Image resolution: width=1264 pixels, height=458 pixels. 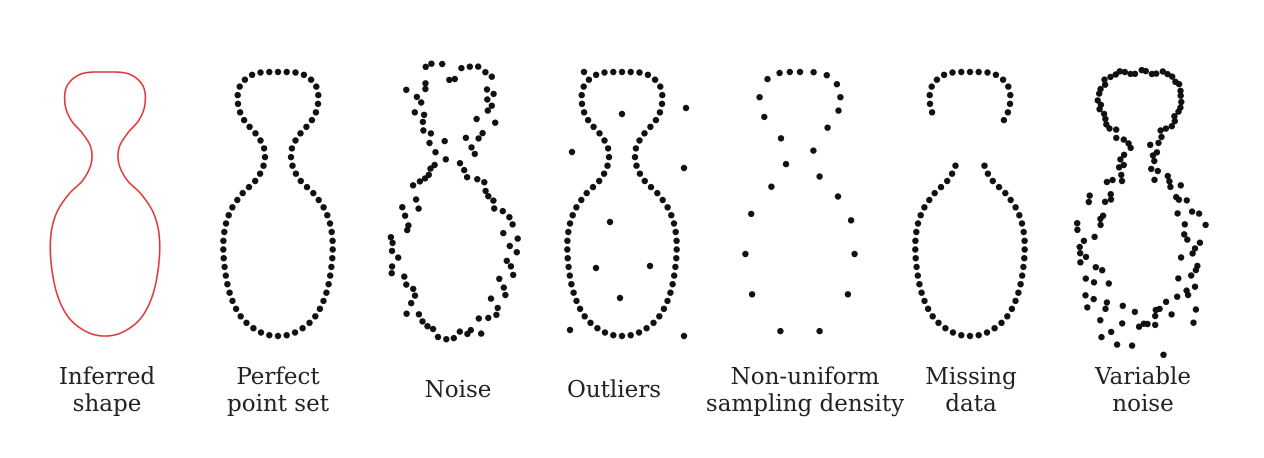 I want to click on panel-noise, so click(x=454, y=201).